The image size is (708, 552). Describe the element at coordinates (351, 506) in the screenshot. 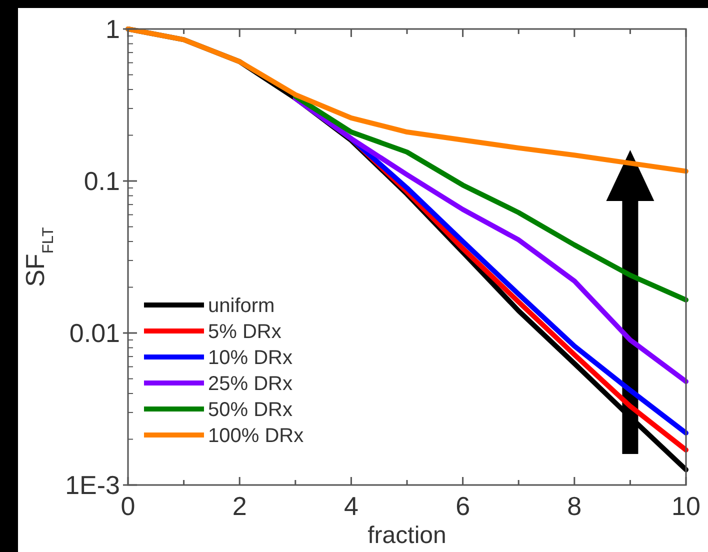

I see `x-tick-label: 4` at that location.